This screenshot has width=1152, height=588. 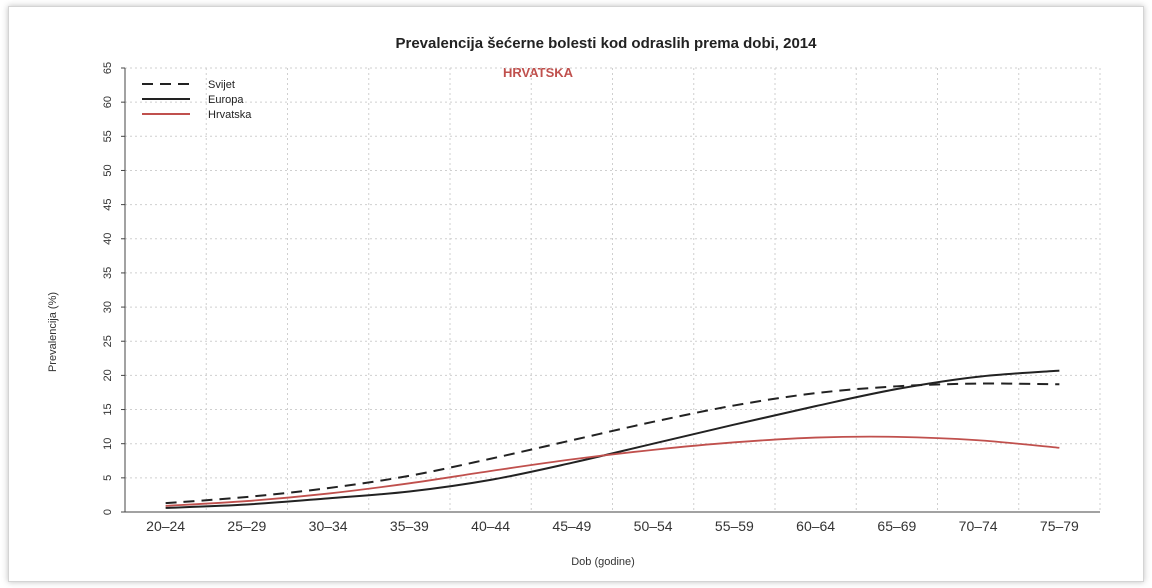 What do you see at coordinates (538, 72) in the screenshot?
I see `chart-subtitle: HRVATSKA` at bounding box center [538, 72].